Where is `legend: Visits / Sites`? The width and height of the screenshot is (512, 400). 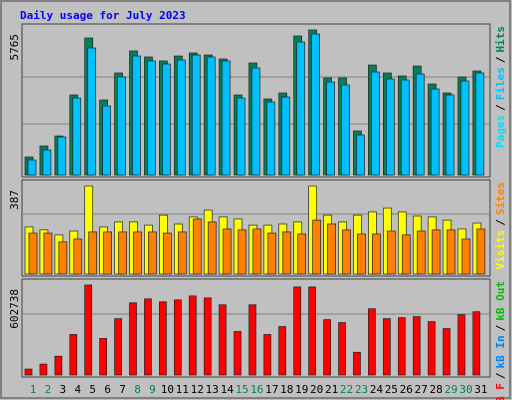
legend: Visits / Sites is located at coordinates (500, 226).